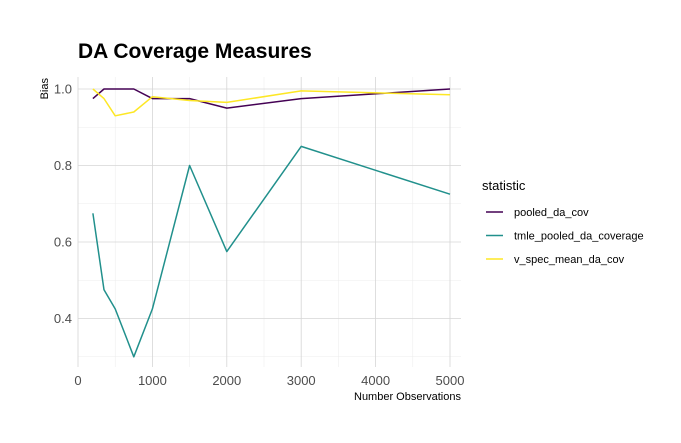 The height and width of the screenshot is (443, 681). What do you see at coordinates (63, 165) in the screenshot?
I see `y-tick-label: 0.8` at bounding box center [63, 165].